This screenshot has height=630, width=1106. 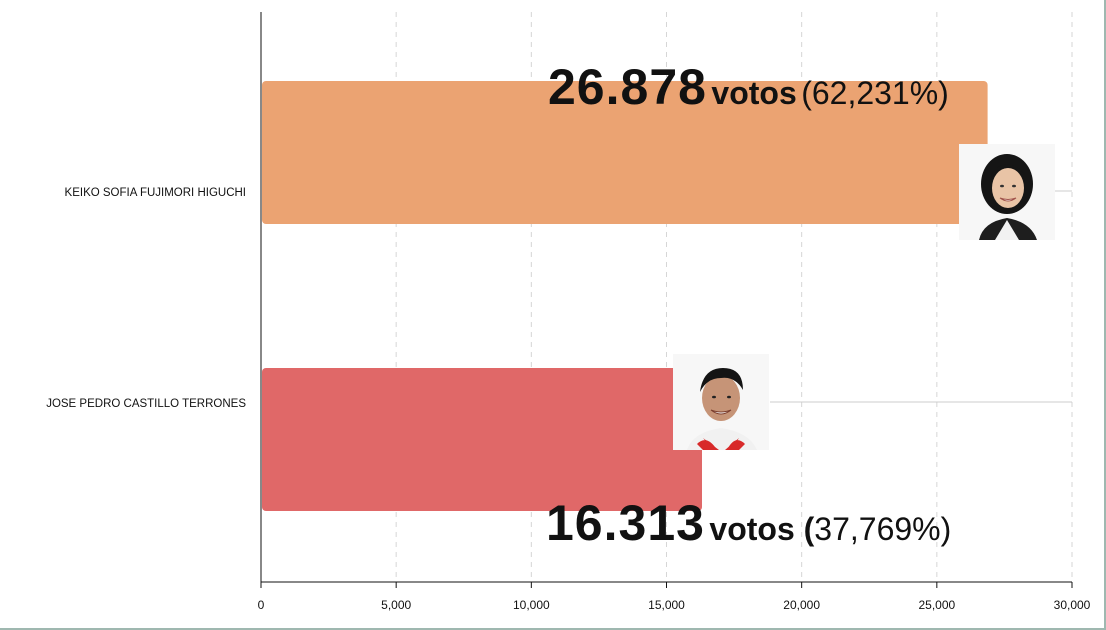 What do you see at coordinates (762, 529) in the screenshot?
I see `votes-word: votos (` at bounding box center [762, 529].